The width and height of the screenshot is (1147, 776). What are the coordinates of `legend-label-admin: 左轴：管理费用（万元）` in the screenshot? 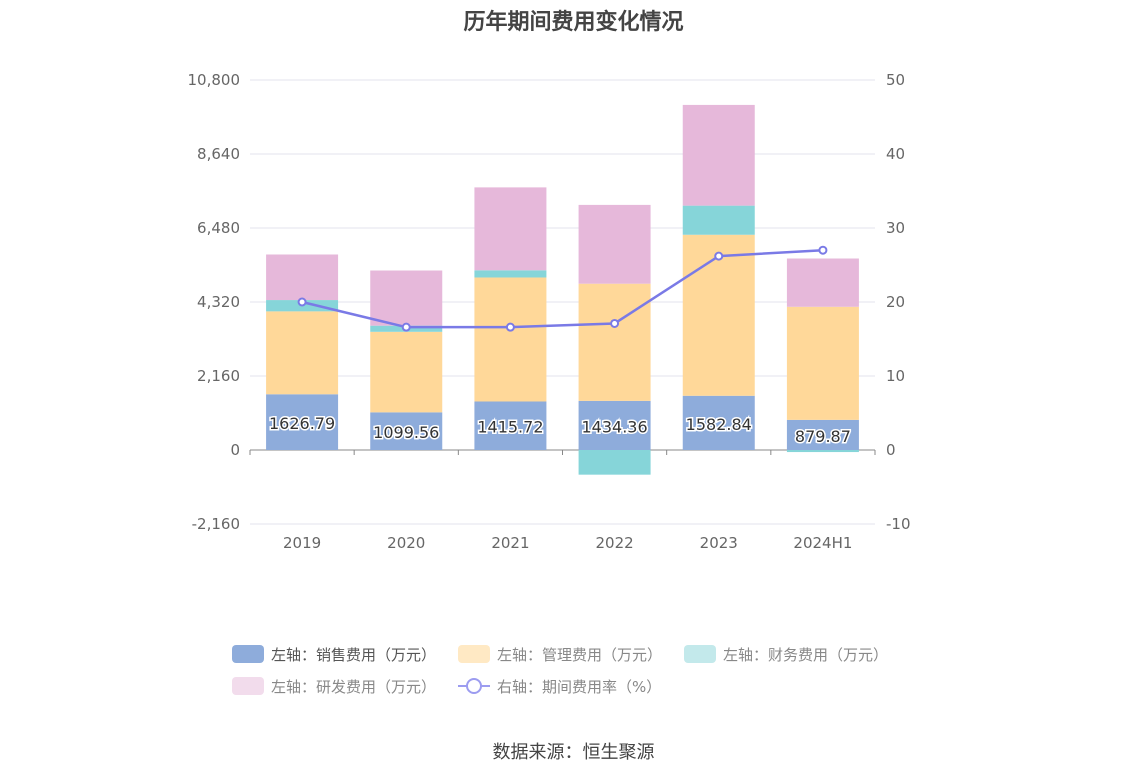 It's located at (580, 654).